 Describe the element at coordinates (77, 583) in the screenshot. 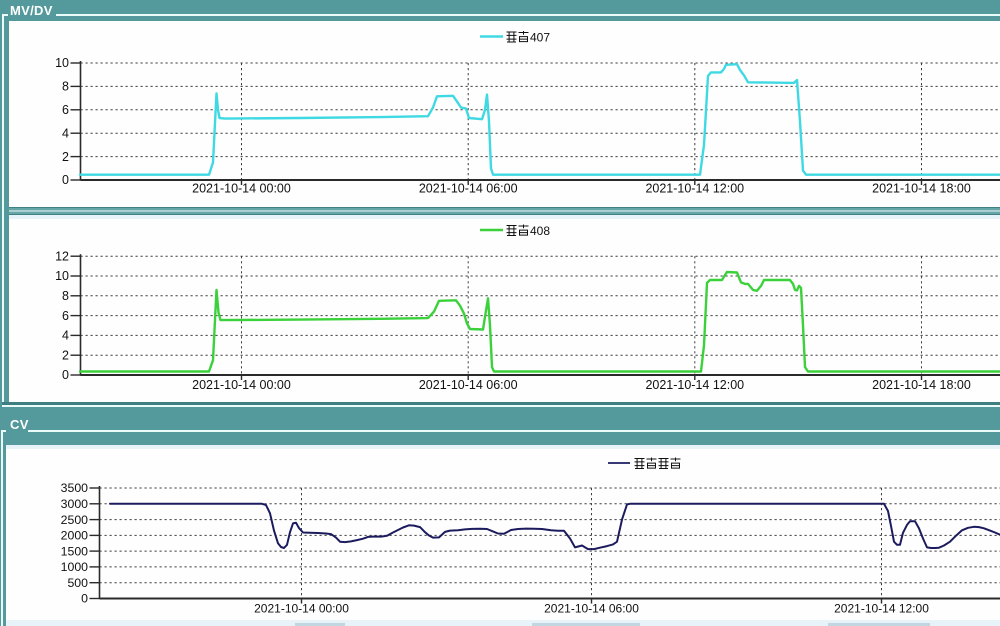

I see `svg-text: 500` at that location.